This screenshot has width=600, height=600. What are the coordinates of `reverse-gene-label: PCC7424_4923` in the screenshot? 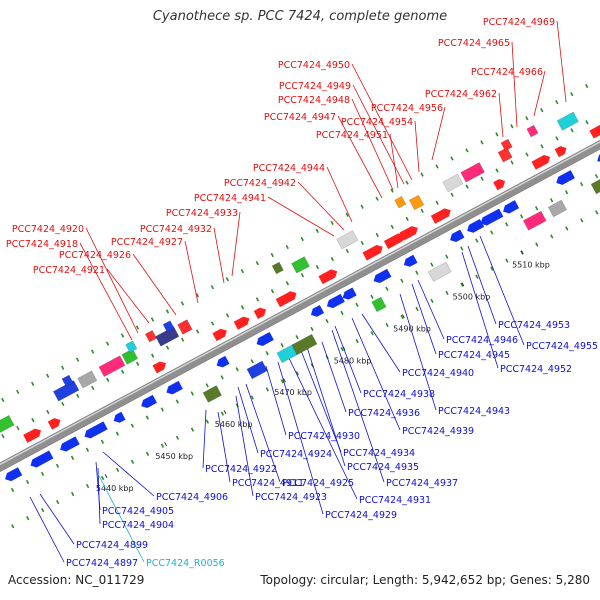 It's located at (291, 497).